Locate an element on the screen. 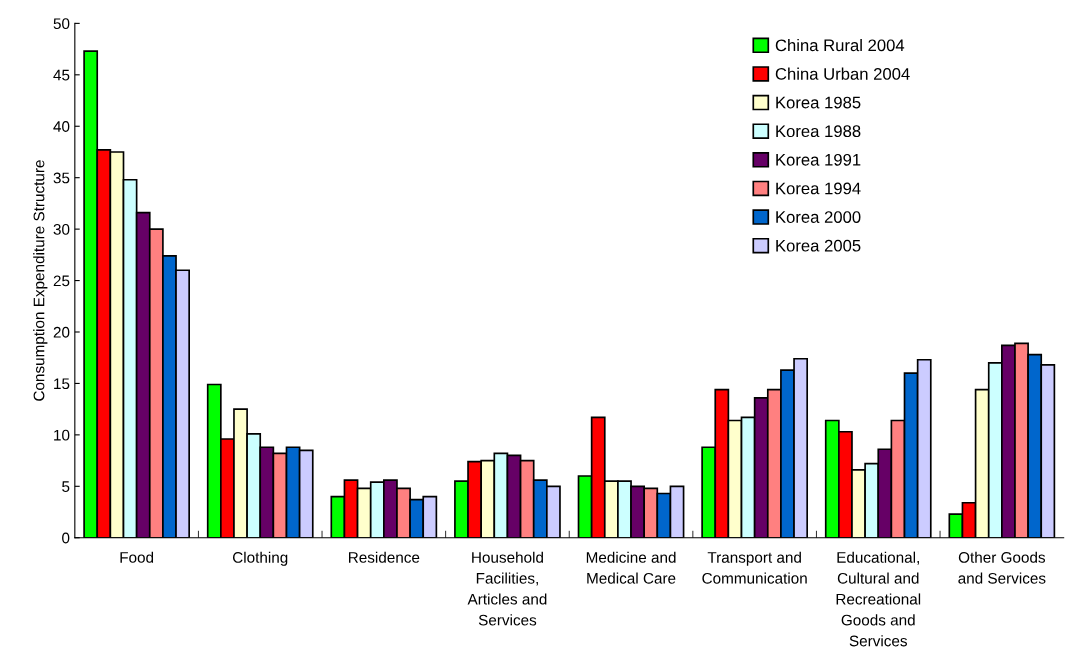 This screenshot has width=1069, height=668. x-tick-label: Transport and Communication is located at coordinates (754, 567).